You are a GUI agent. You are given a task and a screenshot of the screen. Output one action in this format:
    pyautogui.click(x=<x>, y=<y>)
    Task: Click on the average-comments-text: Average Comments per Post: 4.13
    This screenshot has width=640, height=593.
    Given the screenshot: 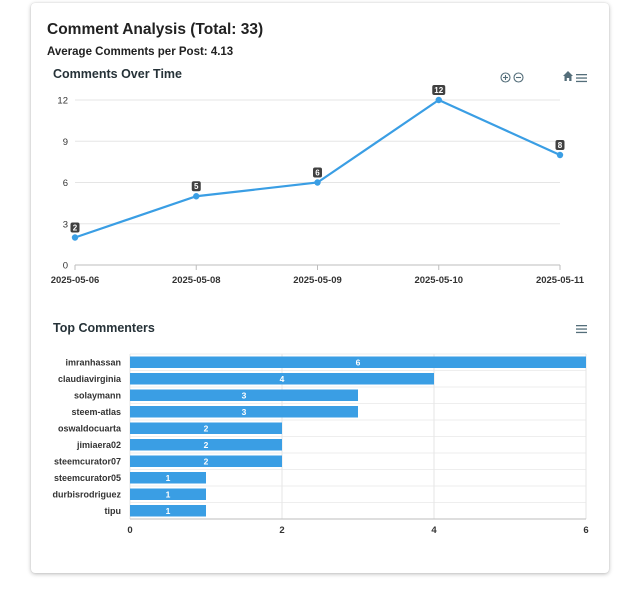 What is the action you would take?
    pyautogui.click(x=140, y=52)
    